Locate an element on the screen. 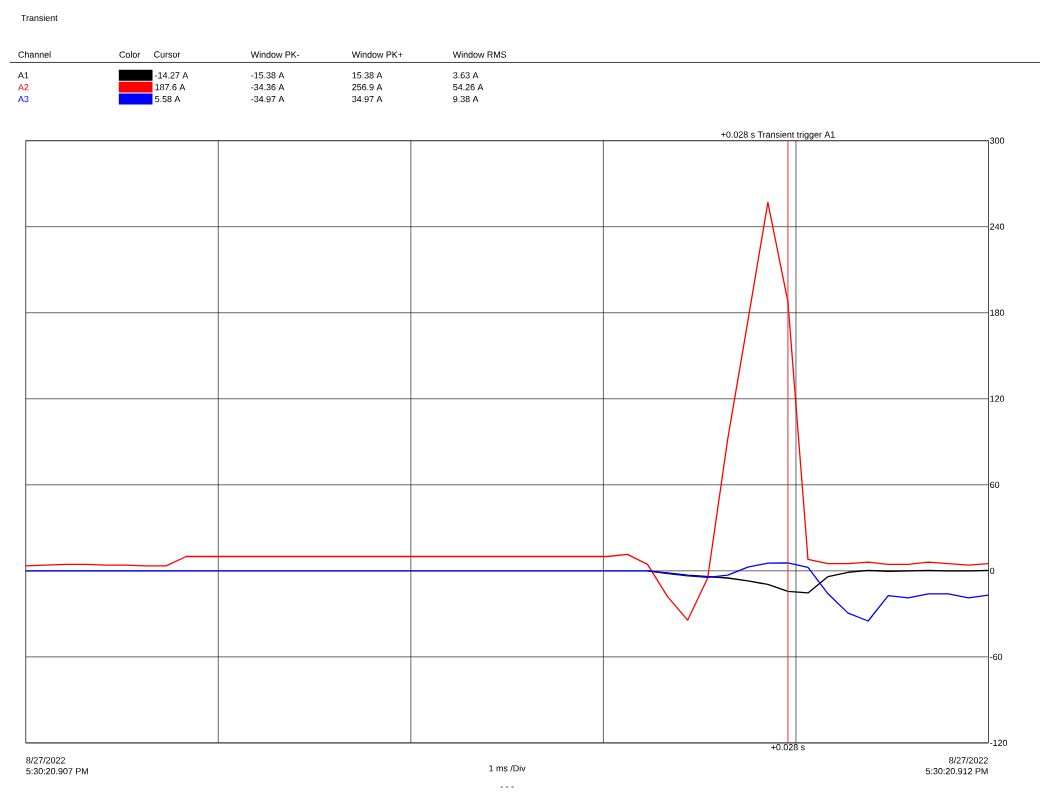 The image size is (1040, 797). text: Channel is located at coordinates (34, 54).